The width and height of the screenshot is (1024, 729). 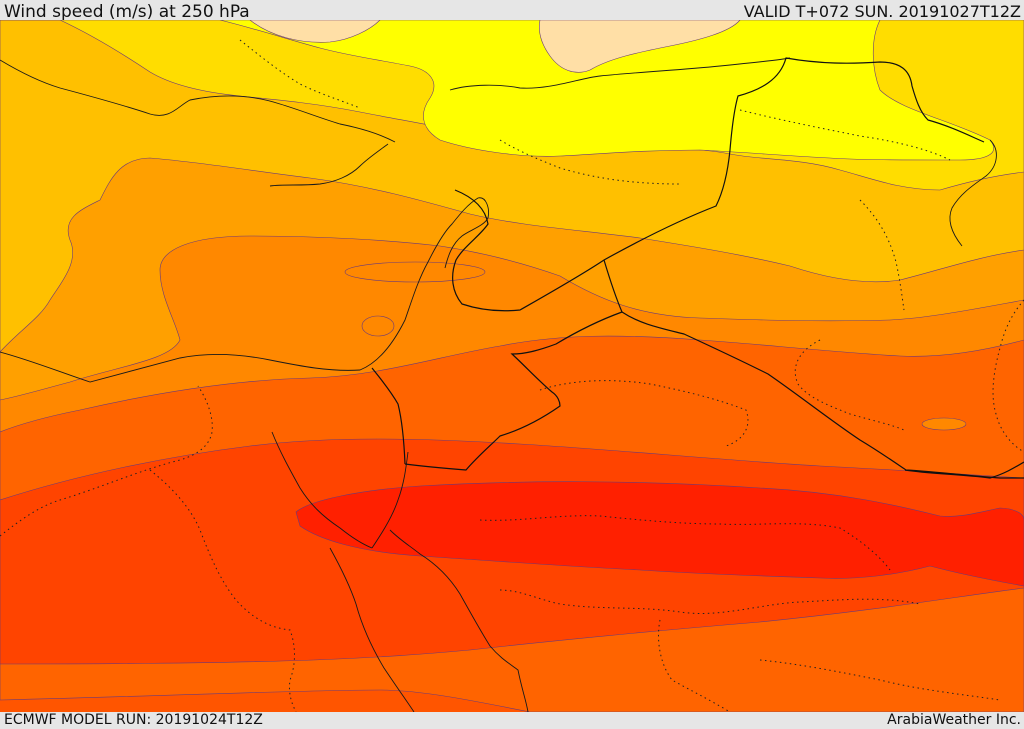 What do you see at coordinates (315, 31) in the screenshot?
I see `band-peach-left` at bounding box center [315, 31].